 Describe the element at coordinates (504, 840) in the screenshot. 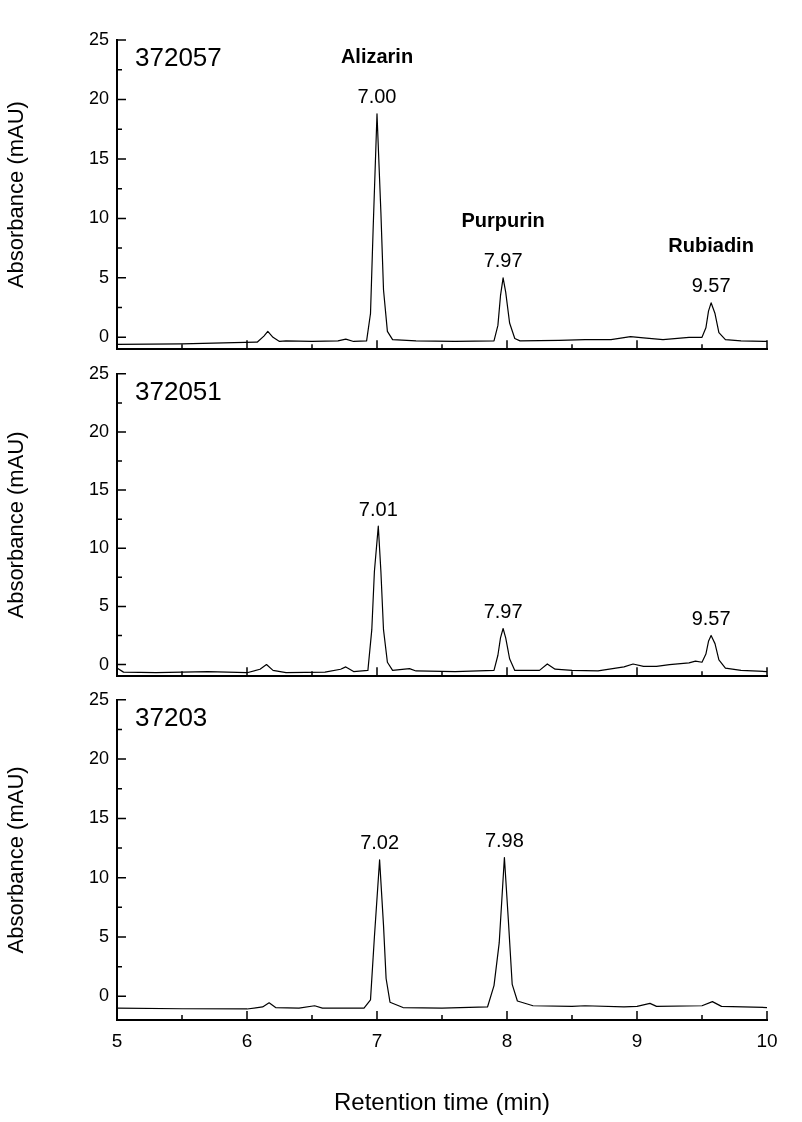

I see `annotation: 7.98` at that location.